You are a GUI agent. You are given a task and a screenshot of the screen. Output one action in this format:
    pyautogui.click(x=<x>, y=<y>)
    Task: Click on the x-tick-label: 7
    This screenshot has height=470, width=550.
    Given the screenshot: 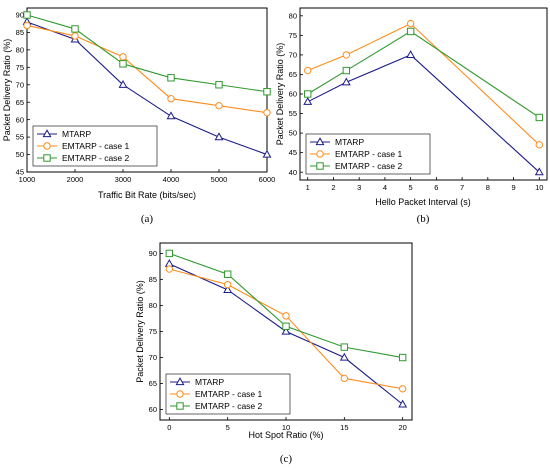 What is the action you would take?
    pyautogui.click(x=462, y=187)
    